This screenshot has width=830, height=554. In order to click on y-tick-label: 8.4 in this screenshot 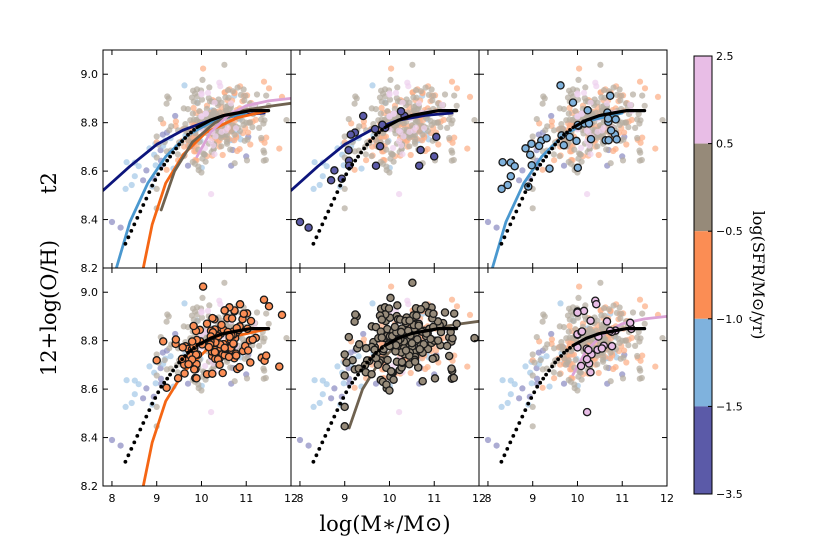, I will do `click(90, 220)`.